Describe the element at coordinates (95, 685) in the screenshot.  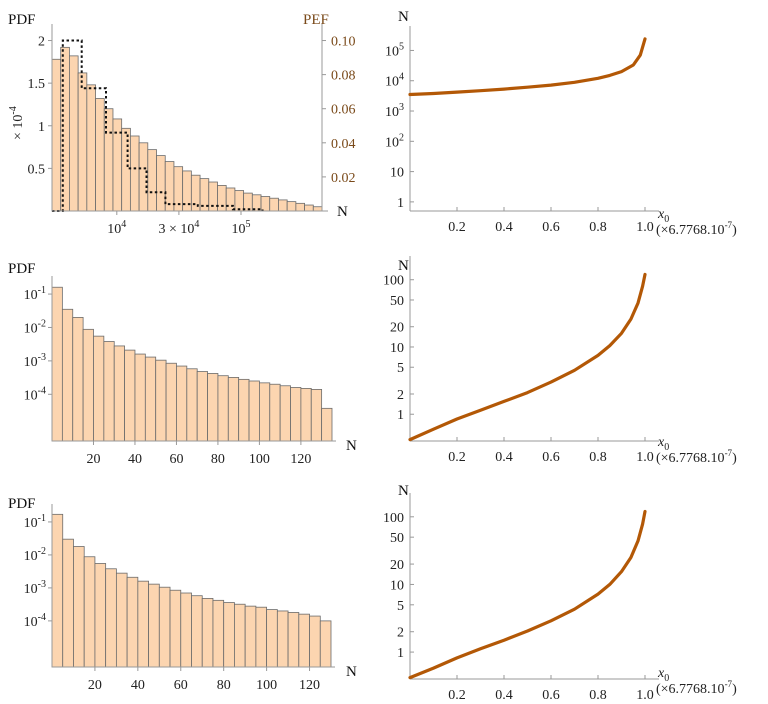
I see `x-tick-label: 20` at that location.